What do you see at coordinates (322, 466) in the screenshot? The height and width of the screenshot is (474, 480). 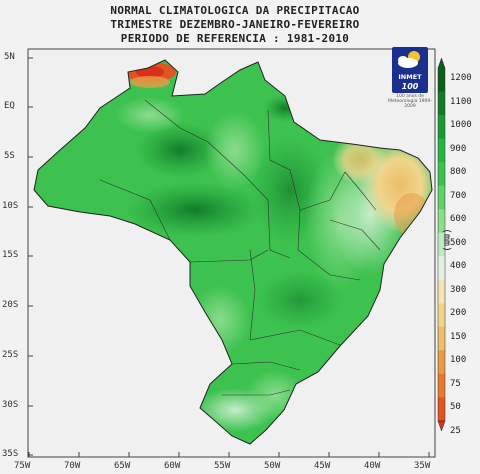 I see `lon-label: 45W` at bounding box center [322, 466].